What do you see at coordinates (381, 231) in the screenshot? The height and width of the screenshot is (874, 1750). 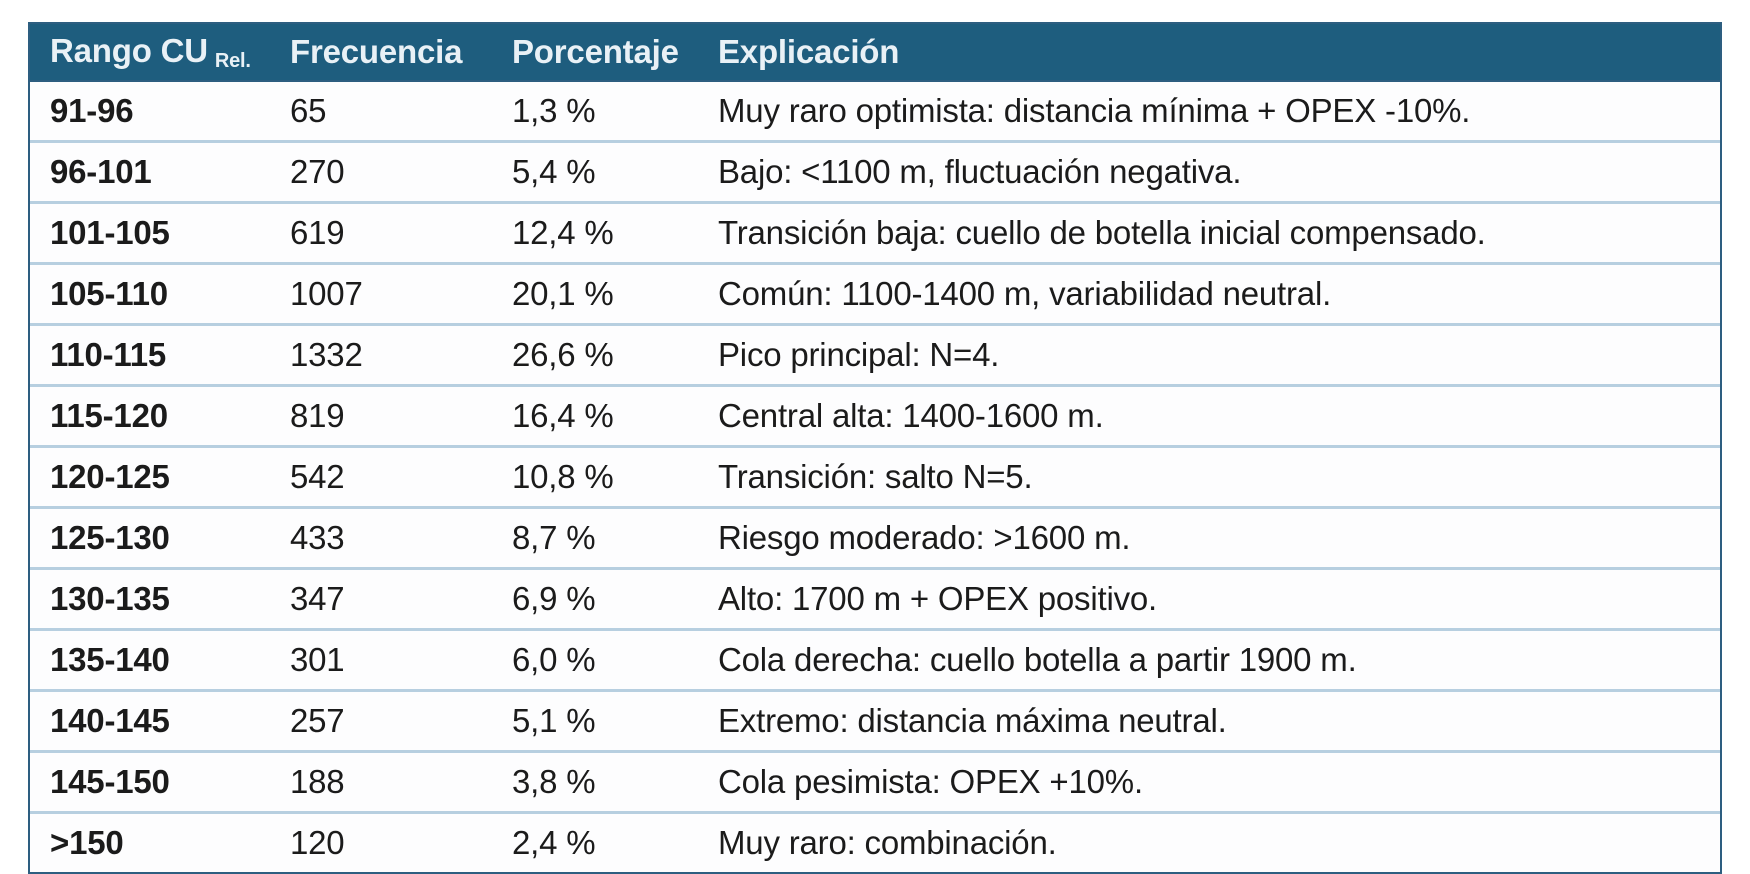 I see `cell-frecuencia: 619` at bounding box center [381, 231].